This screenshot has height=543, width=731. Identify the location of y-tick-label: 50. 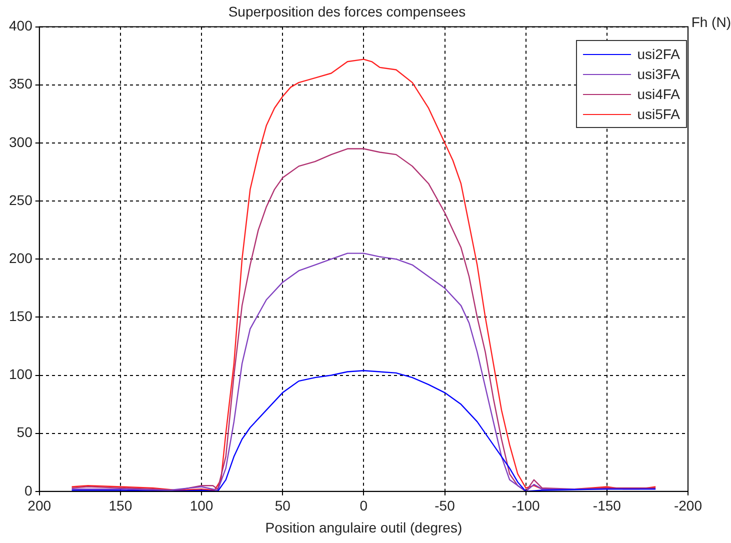
(24, 432).